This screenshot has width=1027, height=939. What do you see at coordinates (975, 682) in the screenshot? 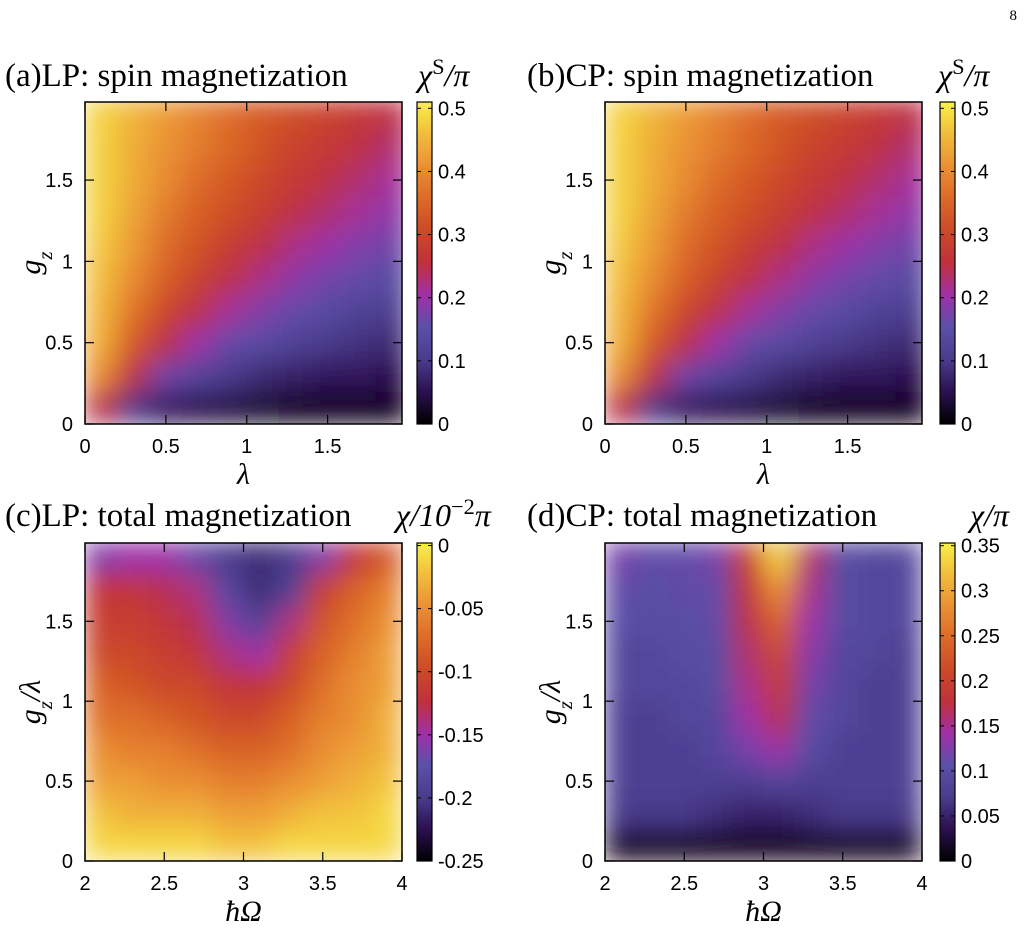
I see `colorbar-tick-label: 0.2` at bounding box center [975, 682].